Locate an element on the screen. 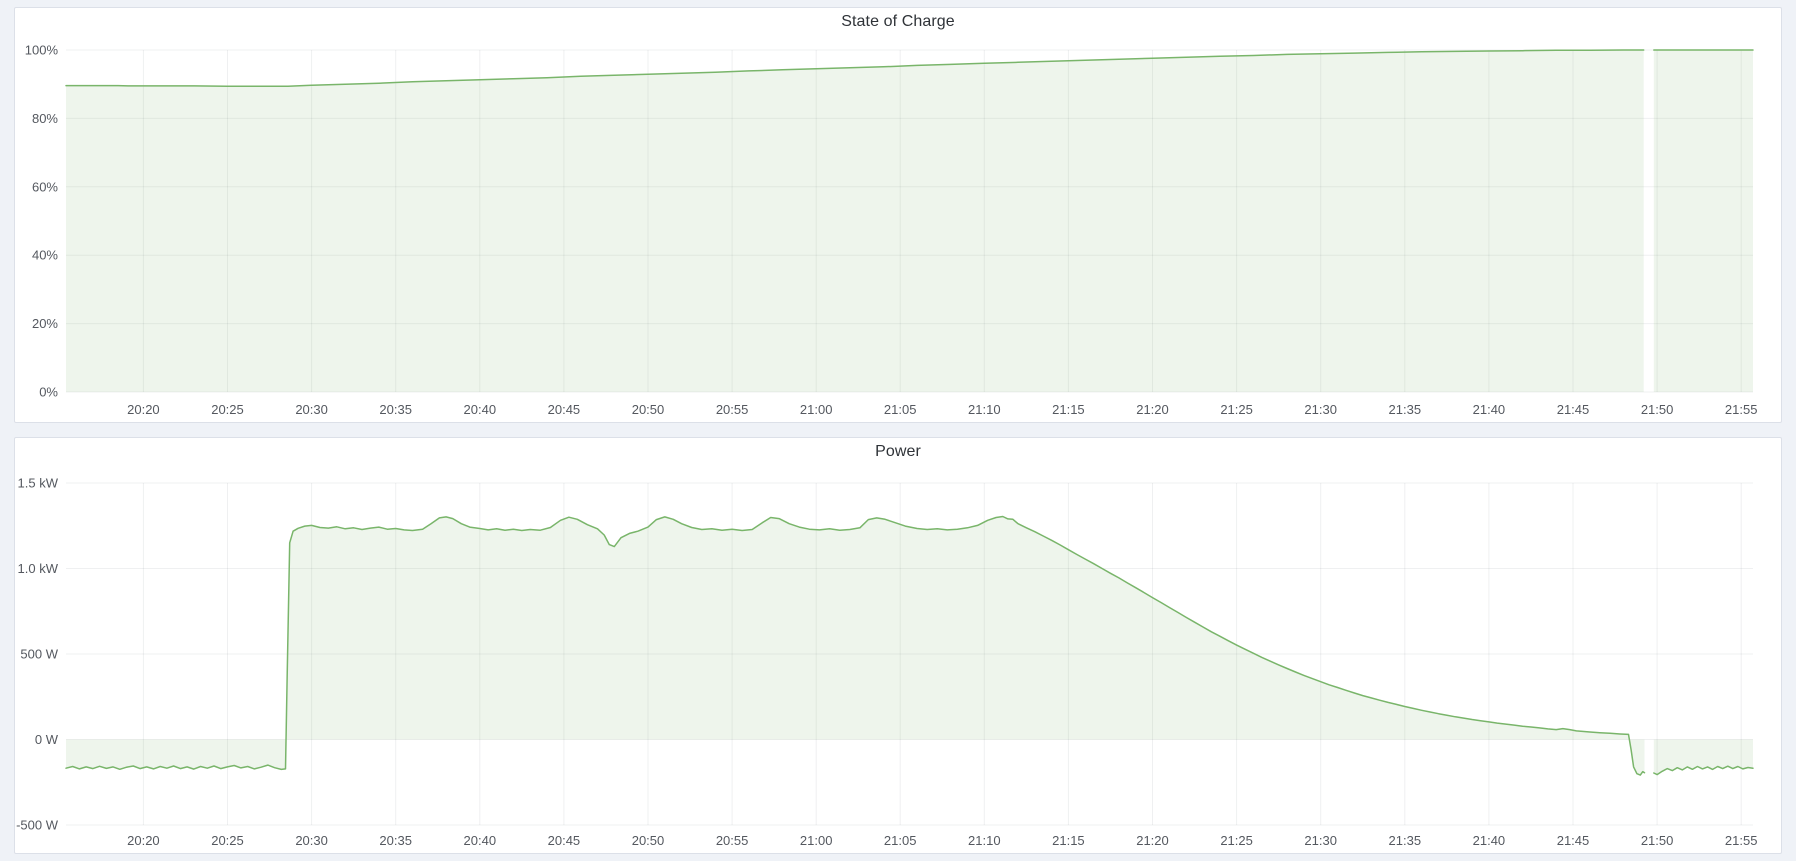 The image size is (1796, 861). y-tick-label: 1.5 kW is located at coordinates (38, 483).